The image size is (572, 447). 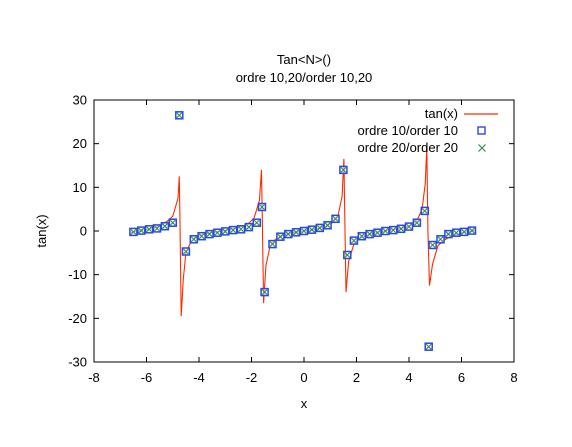 I want to click on x-axis-label: x, so click(x=304, y=403).